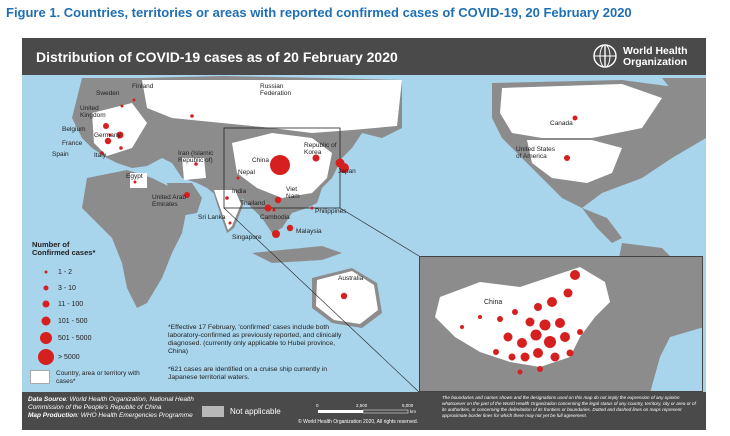 This screenshot has width=730, height=436. Describe the element at coordinates (143, 86) in the screenshot. I see `label-finland: Finland` at that location.